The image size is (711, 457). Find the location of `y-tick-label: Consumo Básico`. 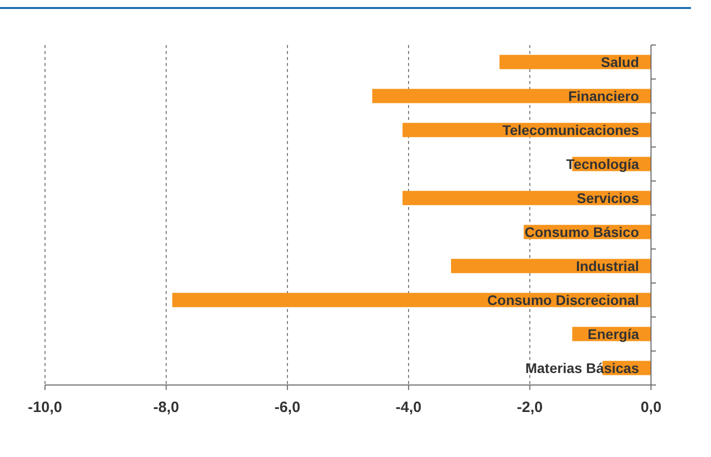

y-tick-label: Consumo Básico is located at coordinates (581, 232).